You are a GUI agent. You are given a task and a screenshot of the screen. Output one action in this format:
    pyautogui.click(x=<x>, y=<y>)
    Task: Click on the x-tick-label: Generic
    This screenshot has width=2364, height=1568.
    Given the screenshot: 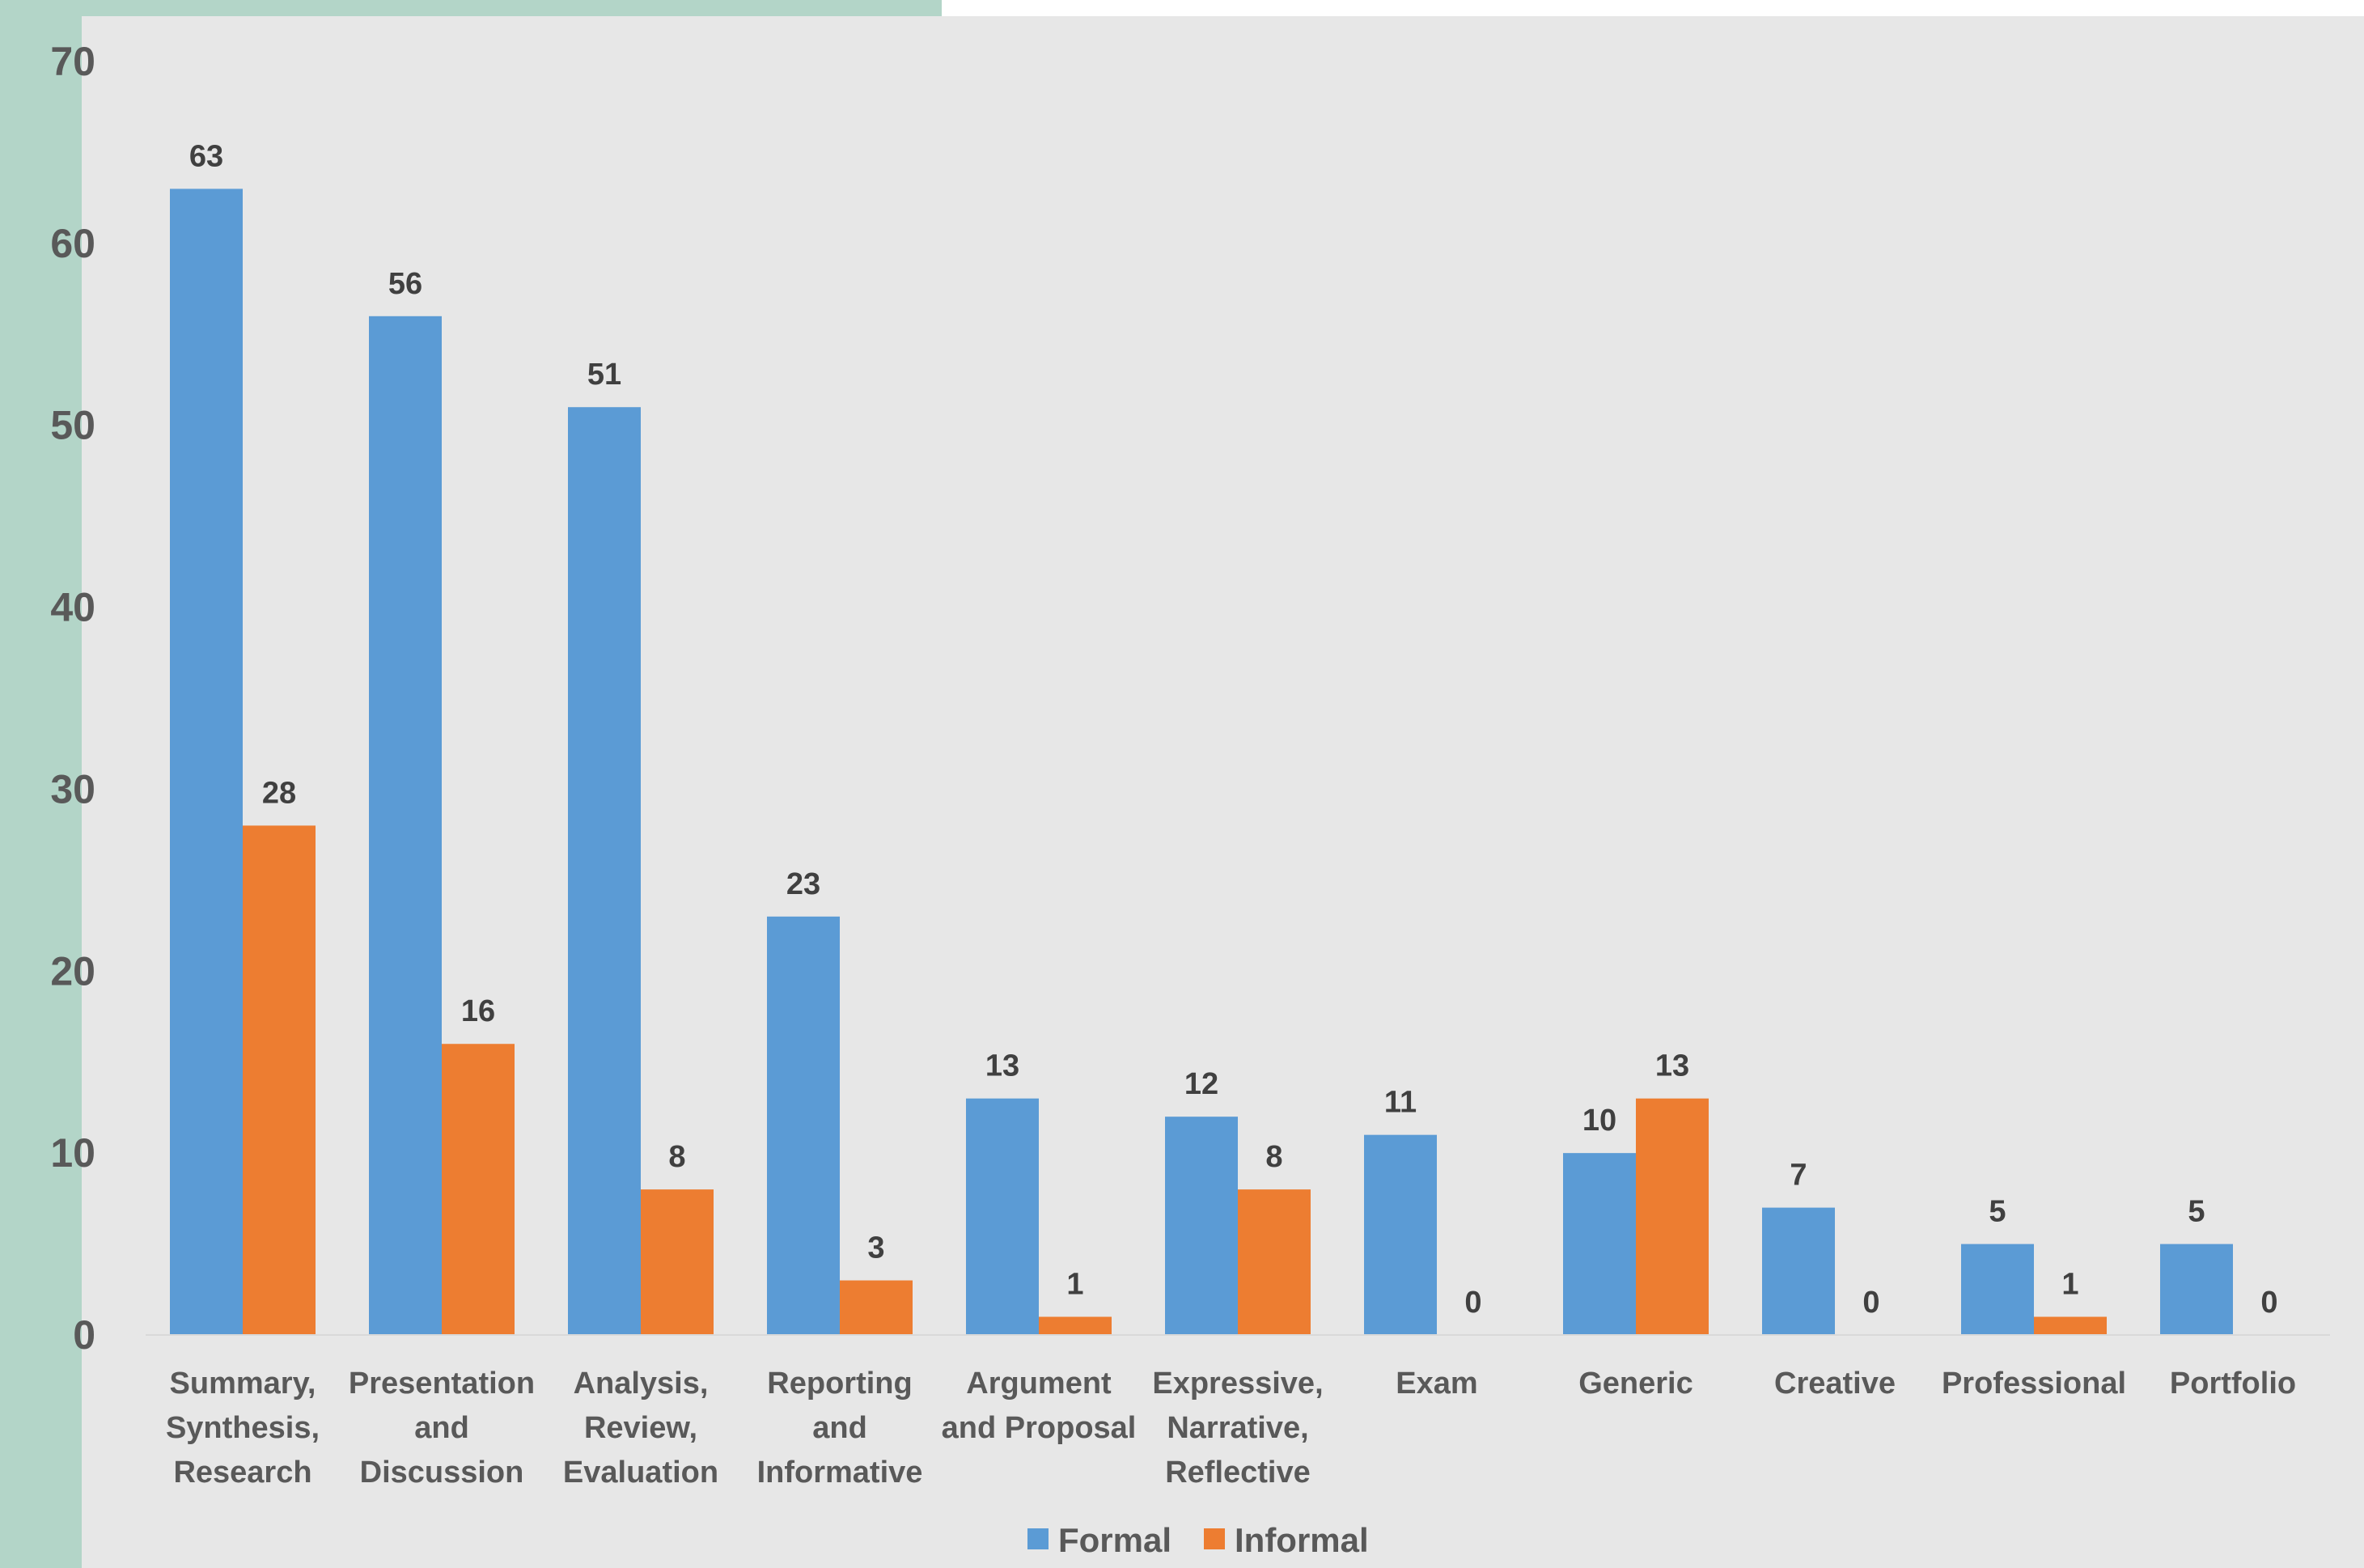 What is the action you would take?
    pyautogui.click(x=1635, y=1384)
    